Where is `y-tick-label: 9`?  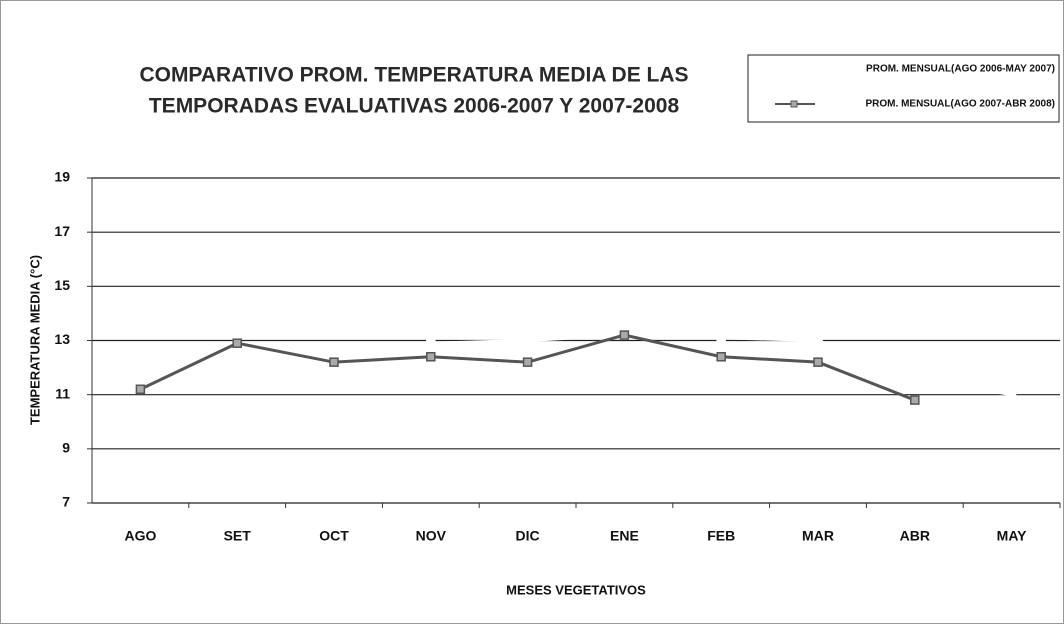
y-tick-label: 9 is located at coordinates (66, 448).